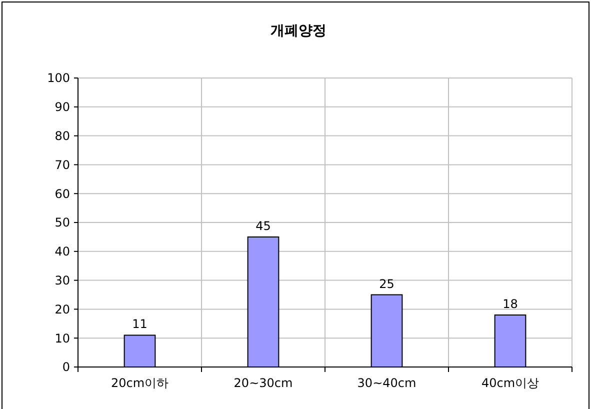 The height and width of the screenshot is (409, 591). I want to click on y-tick-label: 50, so click(62, 223).